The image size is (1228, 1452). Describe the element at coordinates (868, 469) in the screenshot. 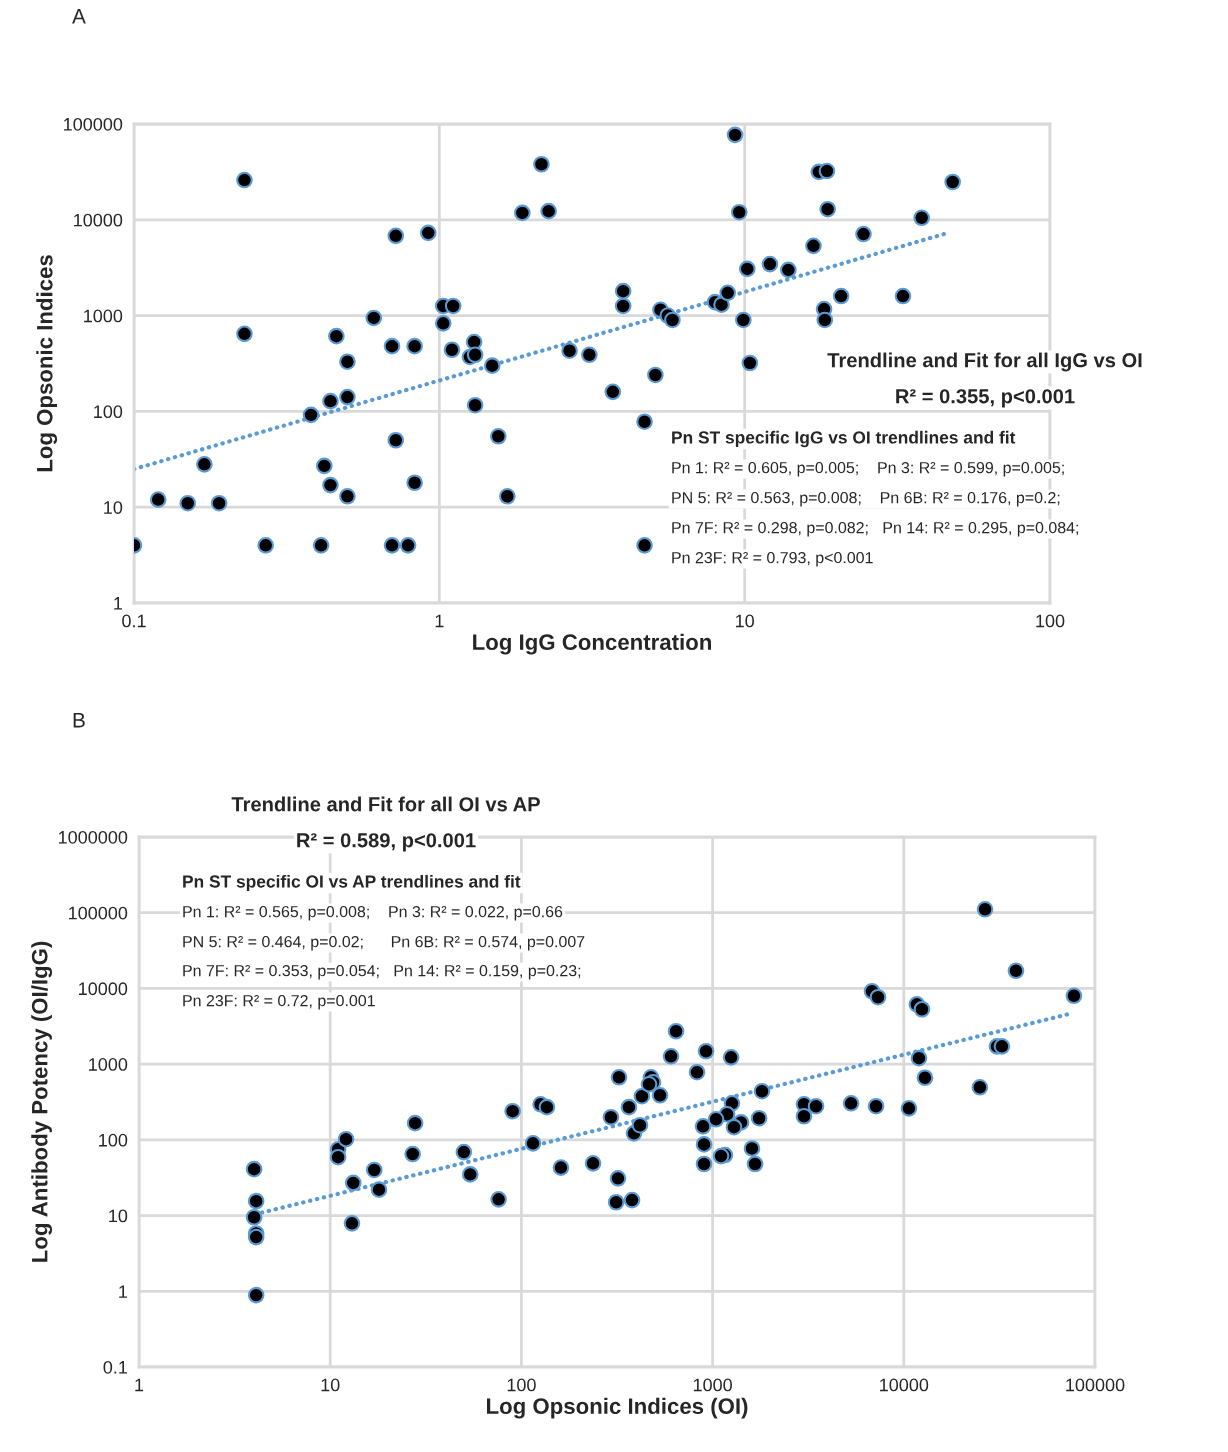

I see `annotation: Pn 1: R² = 0.605, p=0.005; Pn 3: R² = 0.599, p=0.005;` at that location.